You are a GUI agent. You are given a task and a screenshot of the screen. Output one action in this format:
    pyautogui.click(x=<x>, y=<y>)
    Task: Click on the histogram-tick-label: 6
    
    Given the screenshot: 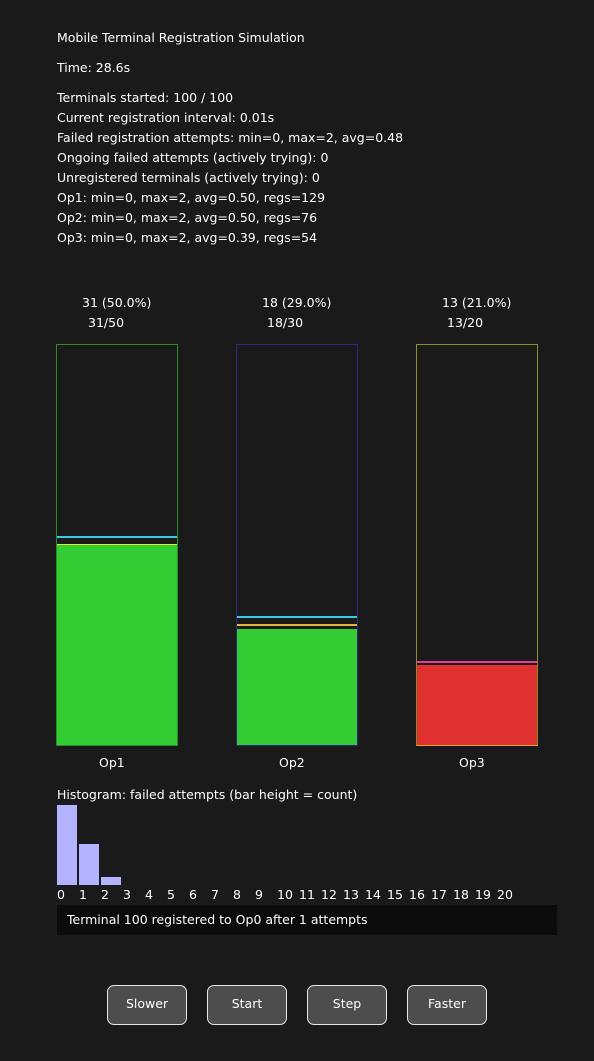 What is the action you would take?
    pyautogui.click(x=200, y=895)
    